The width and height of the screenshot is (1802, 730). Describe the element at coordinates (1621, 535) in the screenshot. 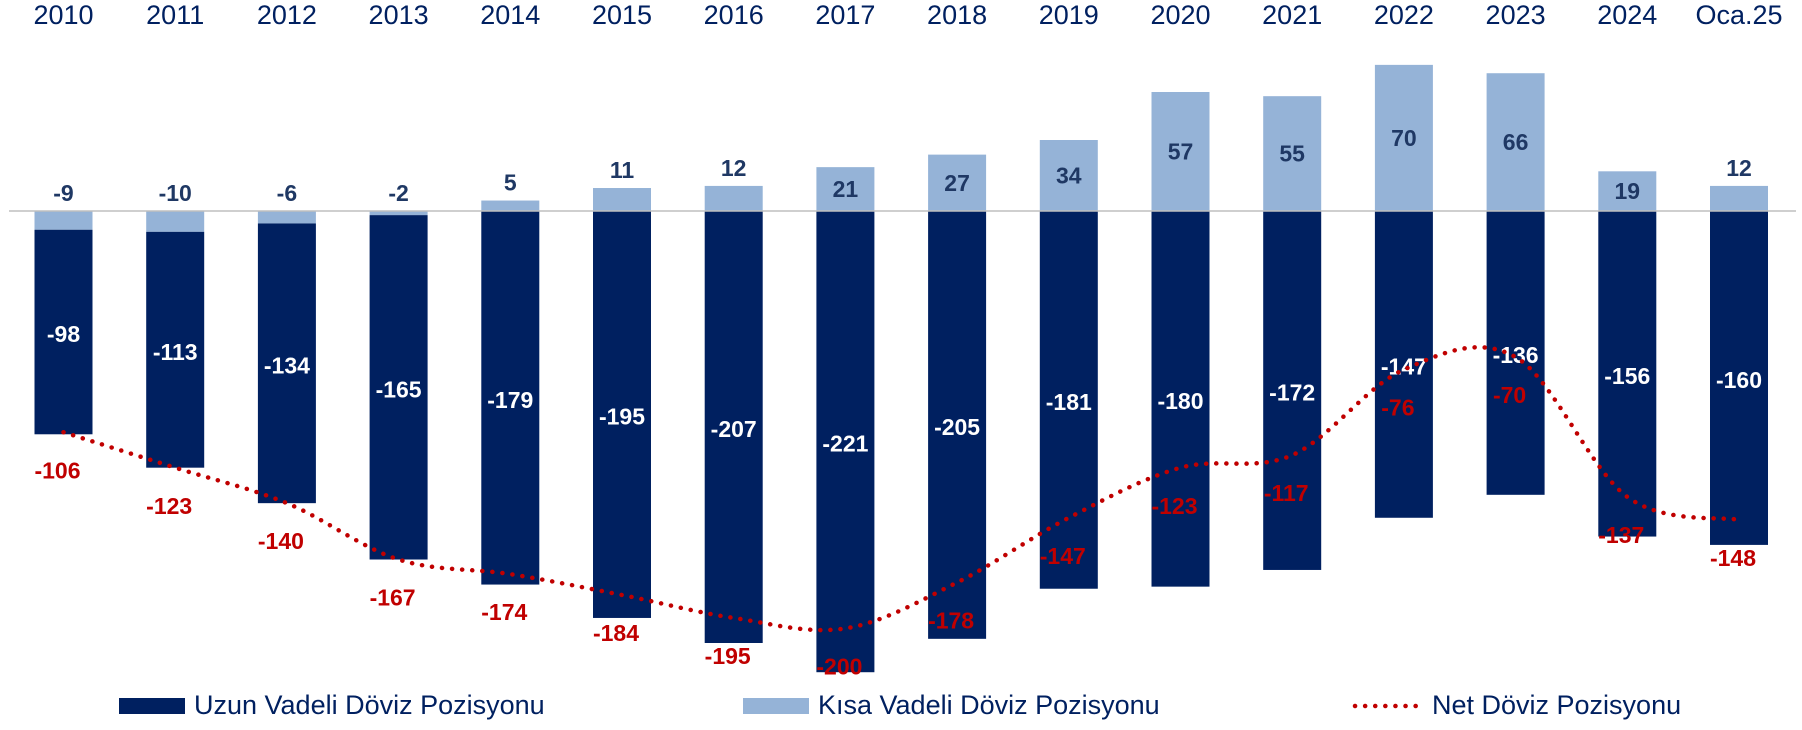

I see `net-label: -137` at that location.